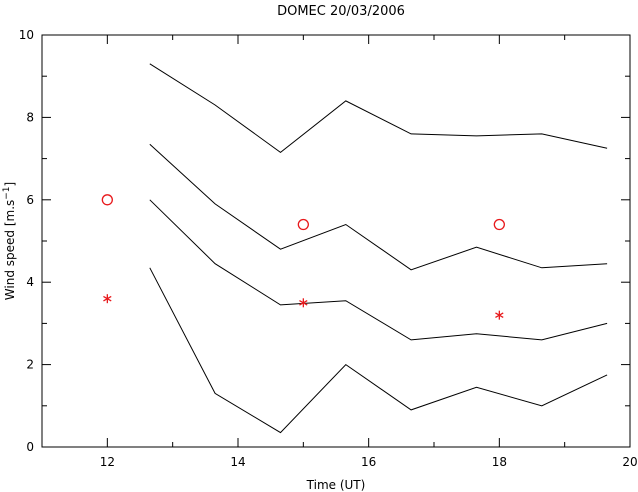  What do you see at coordinates (336, 485) in the screenshot?
I see `x-axis-label: Time (UT)` at bounding box center [336, 485].